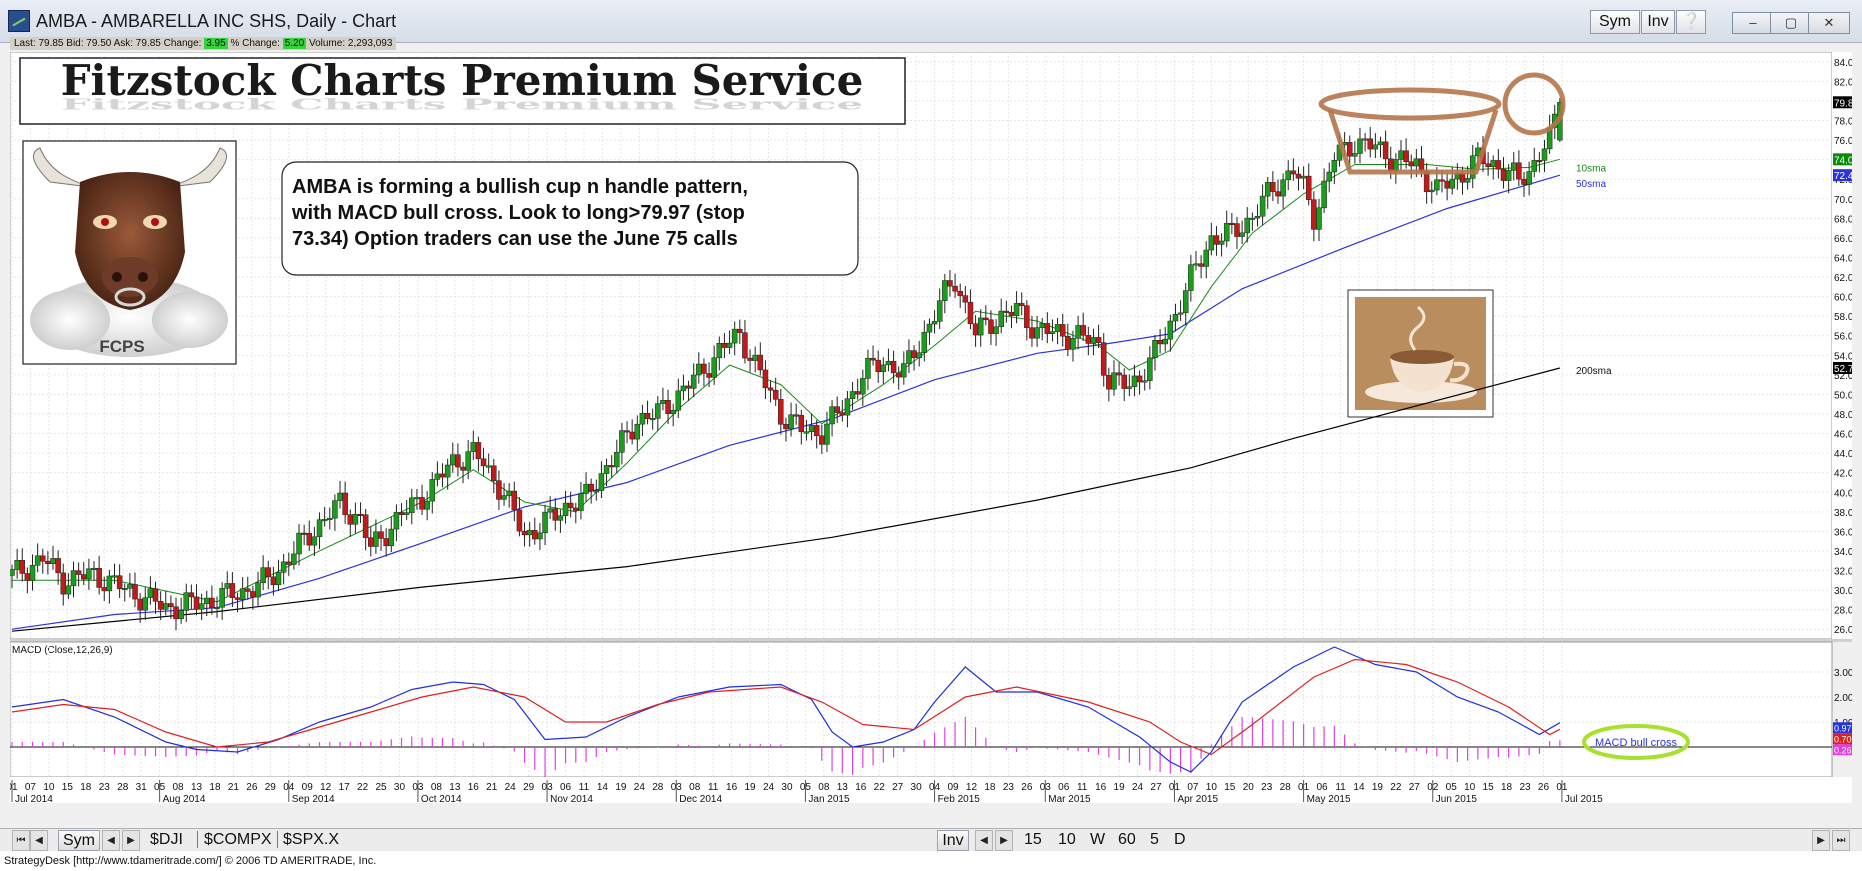 This screenshot has width=1862, height=871. Describe the element at coordinates (166, 839) in the screenshot. I see `tab-dji: $DJI` at that location.